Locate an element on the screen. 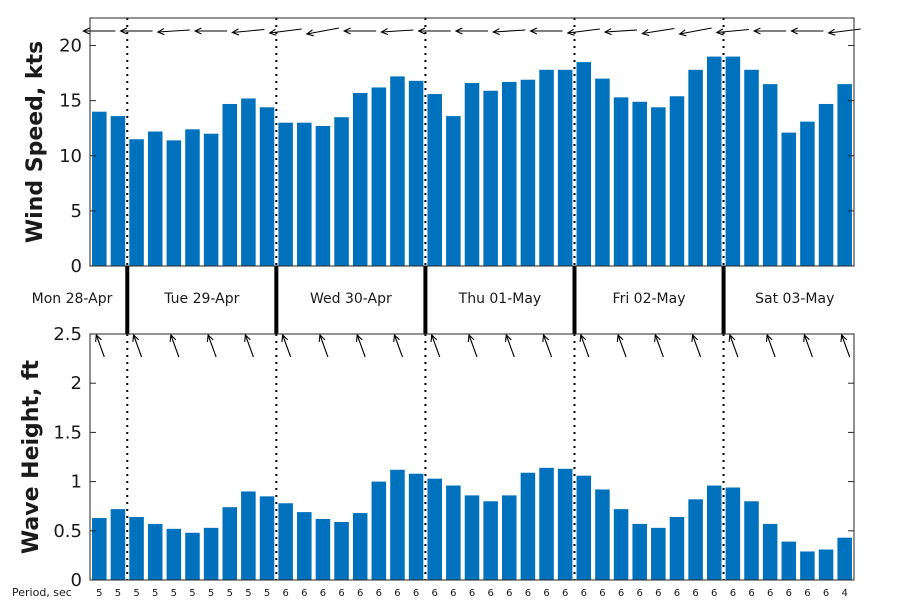 This screenshot has width=900, height=600. wind-tick-label: 20 is located at coordinates (70, 46).